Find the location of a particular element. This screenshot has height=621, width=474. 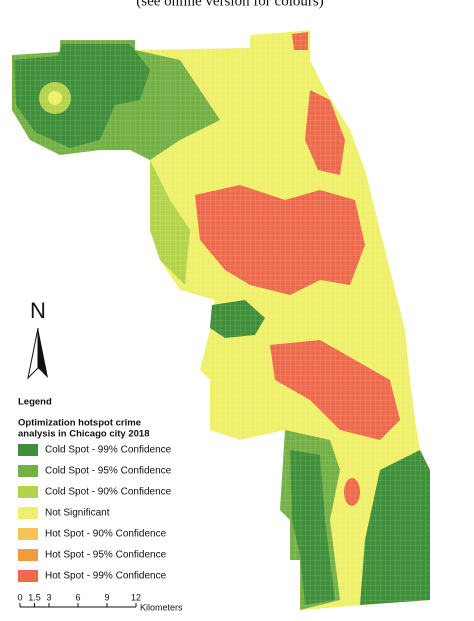

legend-label: Cold Spot - 90% Confidence is located at coordinates (108, 492).